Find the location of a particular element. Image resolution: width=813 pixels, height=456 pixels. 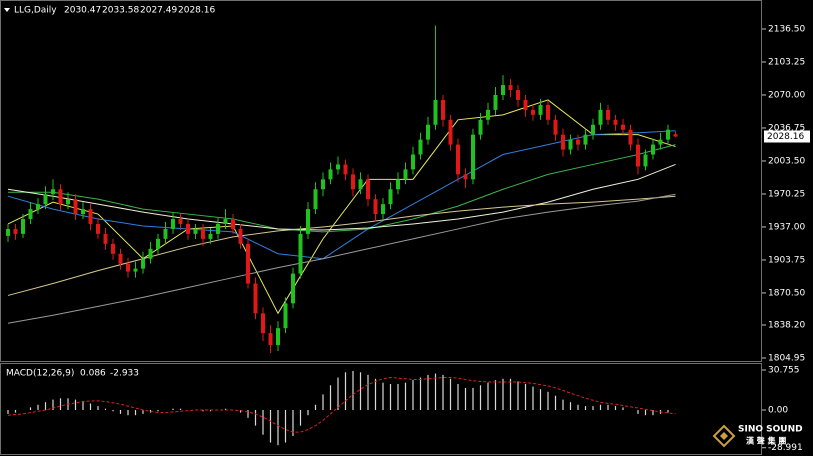

open-label: 2030.47 is located at coordinates (82, 11).